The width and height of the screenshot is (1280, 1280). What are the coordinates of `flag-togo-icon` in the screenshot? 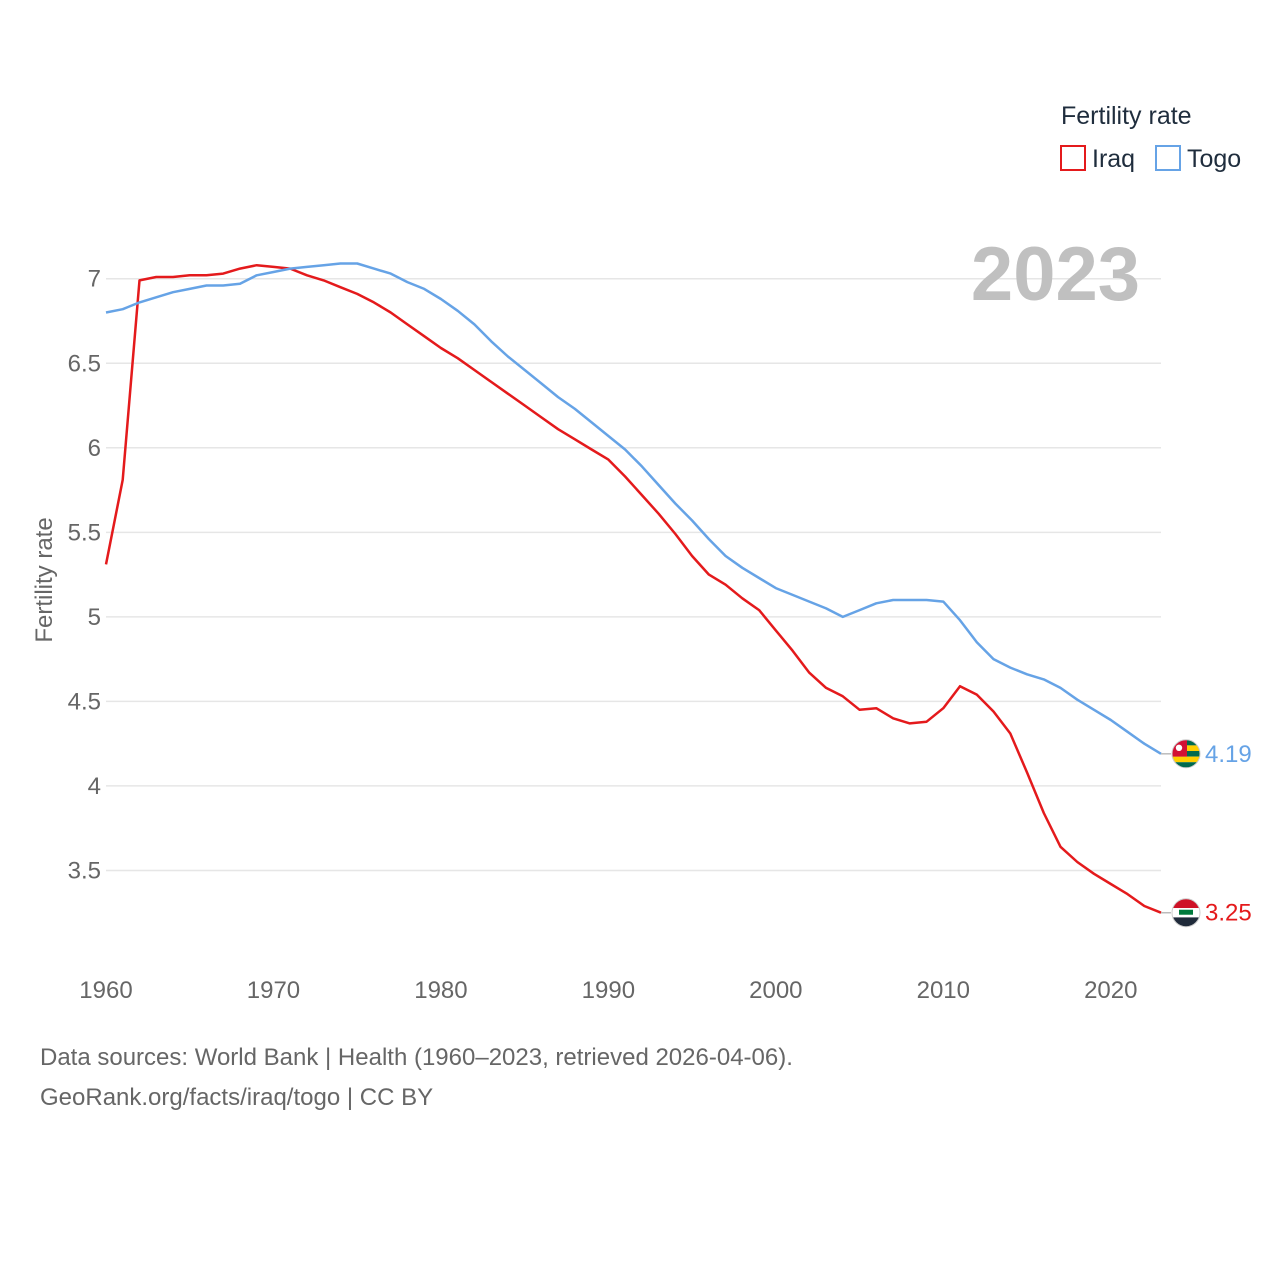 It's located at (1186, 754).